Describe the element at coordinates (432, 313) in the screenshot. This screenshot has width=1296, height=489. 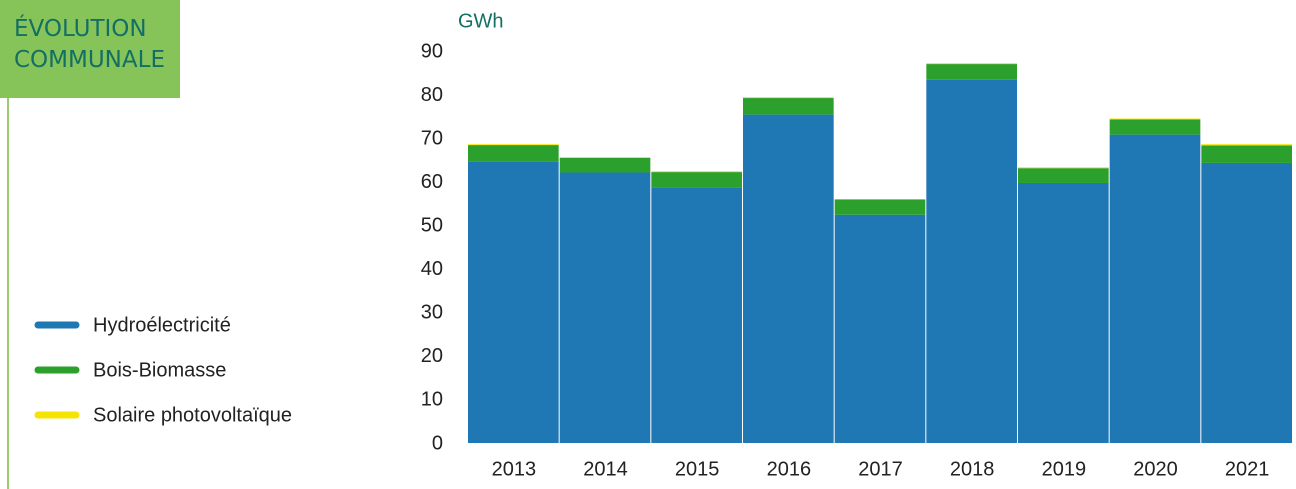
I see `y-tick-label: 30` at that location.